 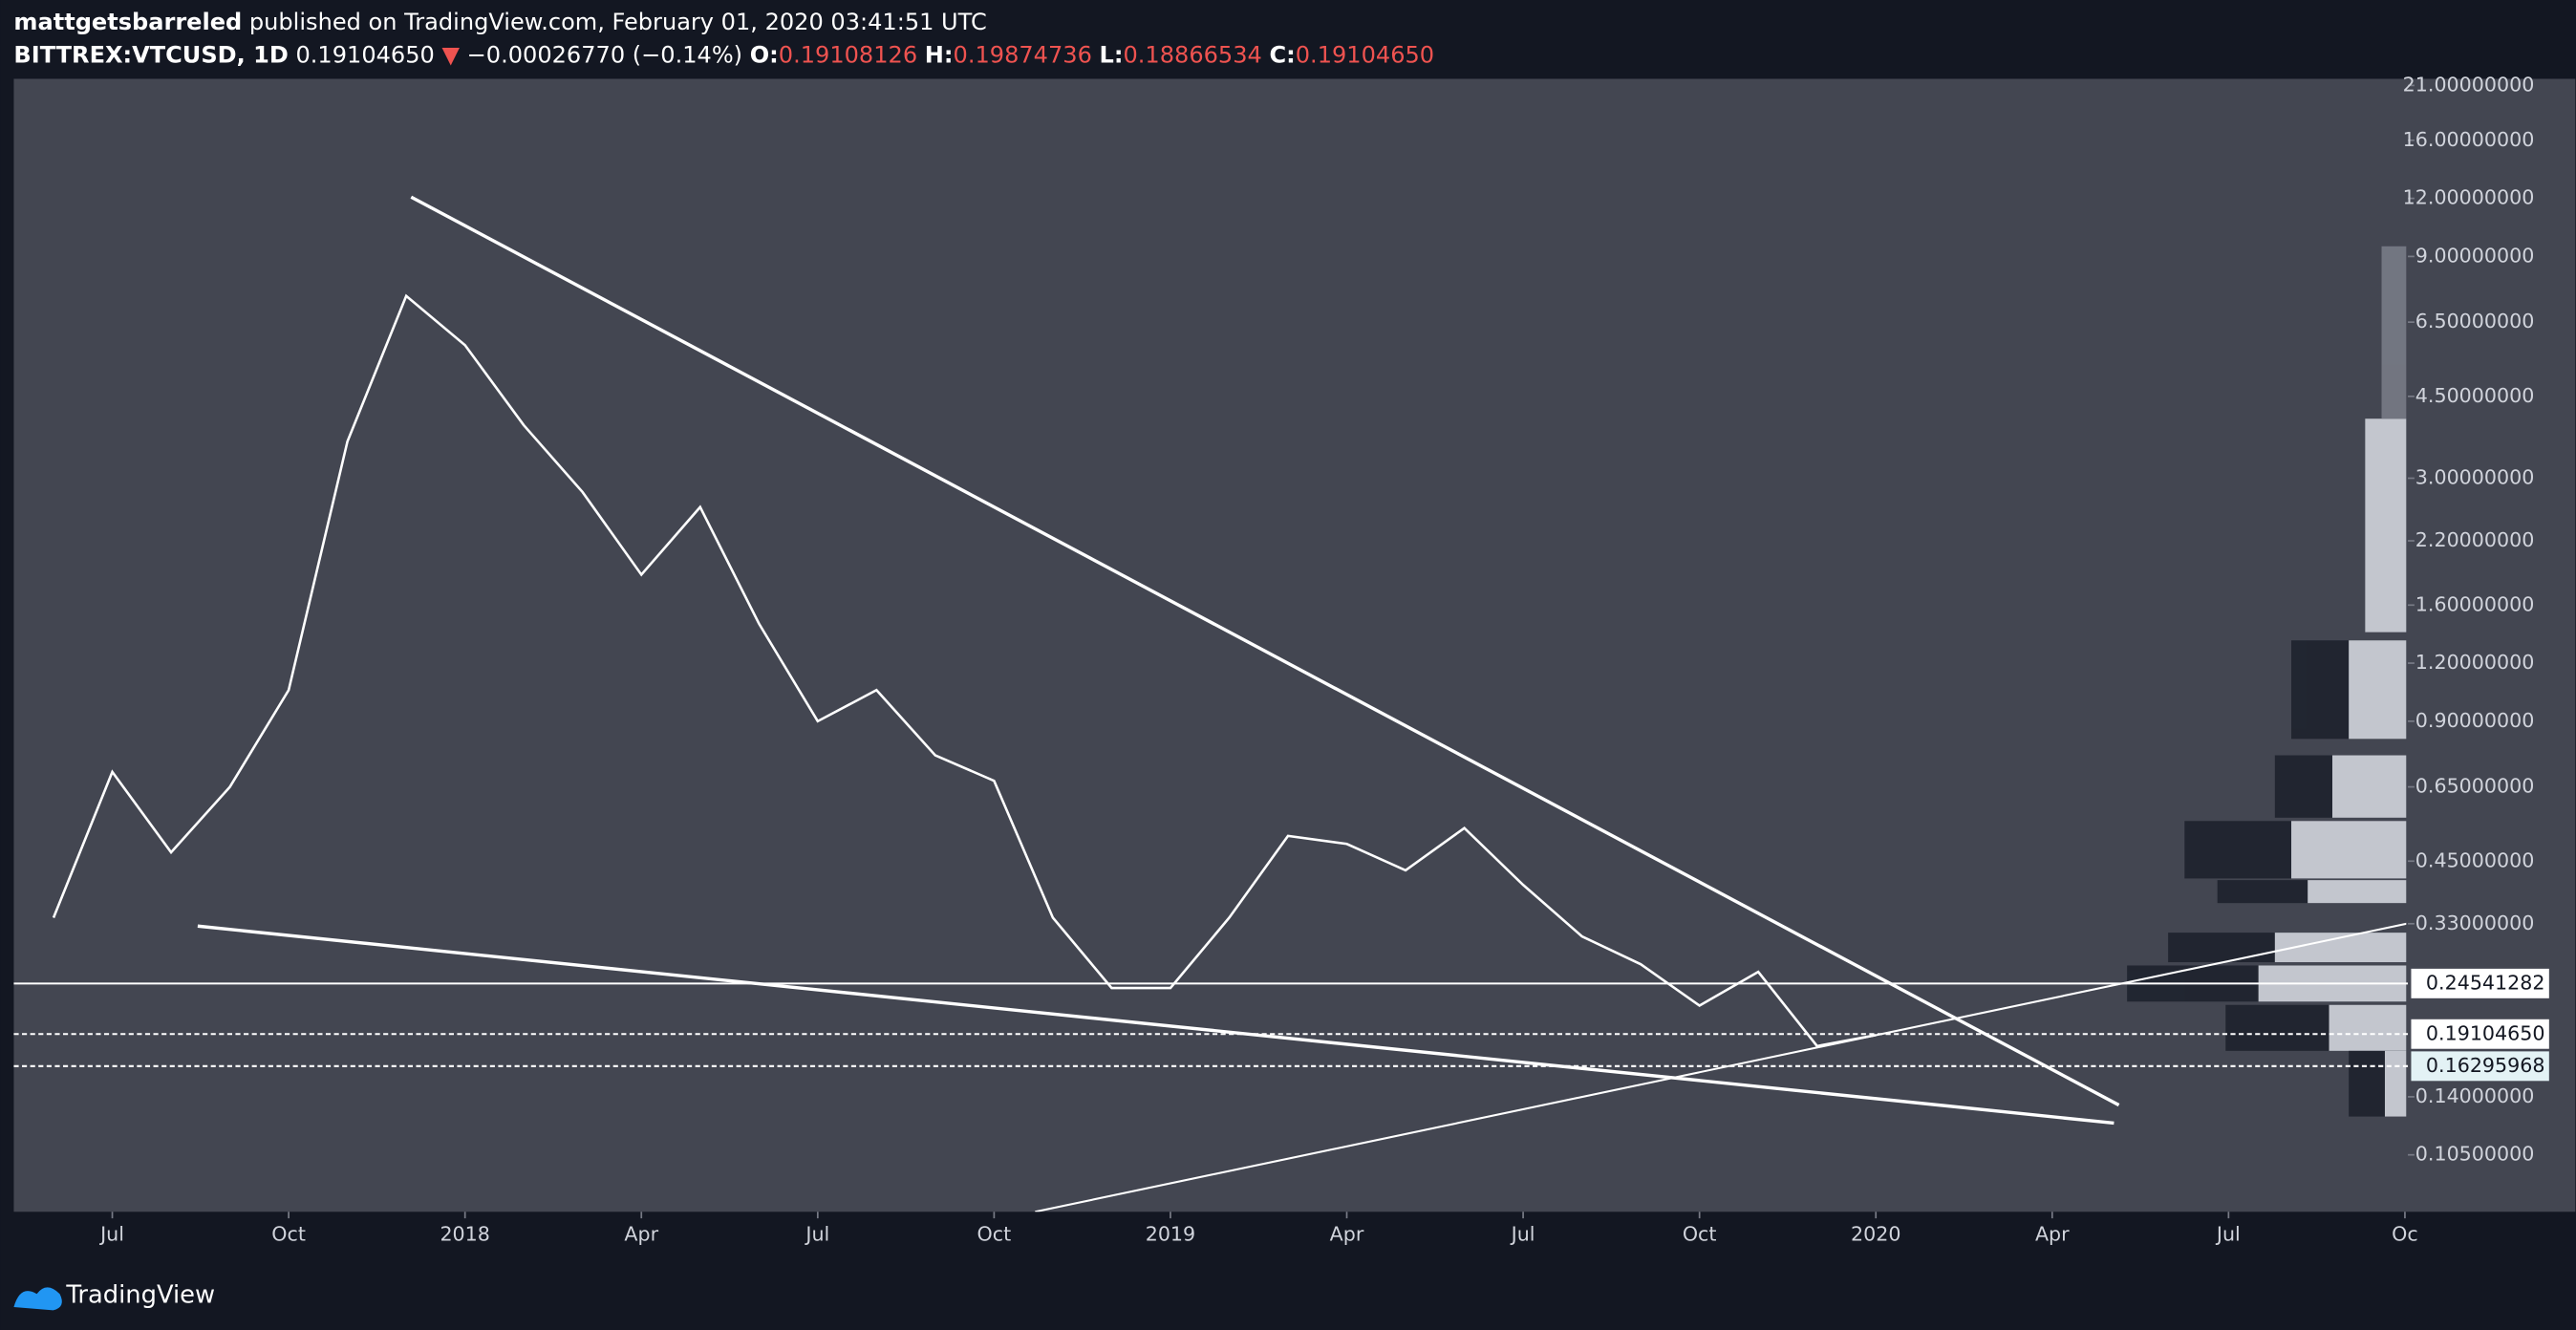 I want to click on y-tick-label: 16.00000000, so click(x=2469, y=139).